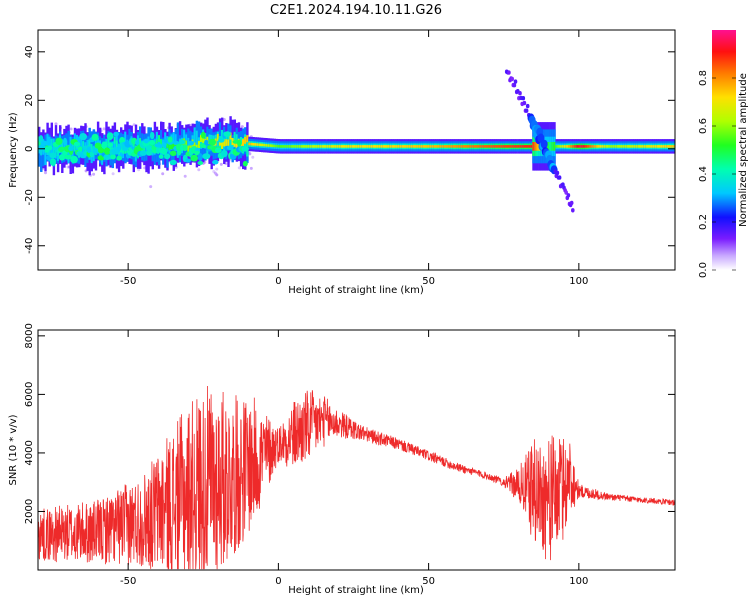 Image resolution: width=750 pixels, height=600 pixels. I want to click on snr-xlabel: Height of straight line (km), so click(356, 590).